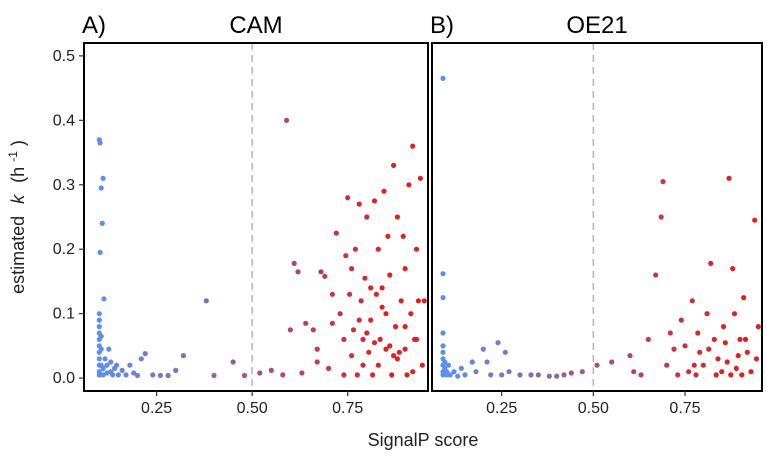  Describe the element at coordinates (596, 25) in the screenshot. I see `panel-title: OE21` at that location.